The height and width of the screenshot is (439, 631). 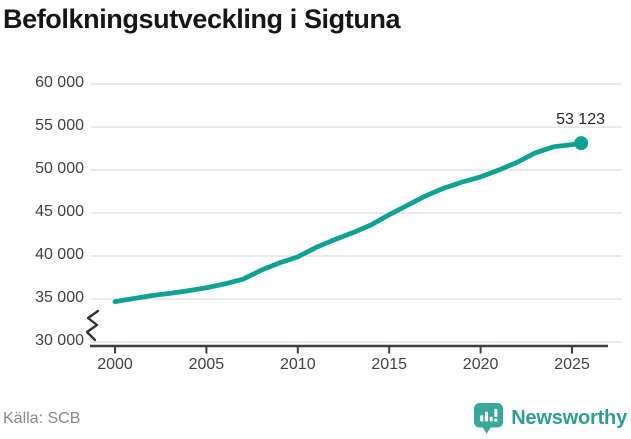 I want to click on x-tick-label: 2015, so click(x=389, y=364).